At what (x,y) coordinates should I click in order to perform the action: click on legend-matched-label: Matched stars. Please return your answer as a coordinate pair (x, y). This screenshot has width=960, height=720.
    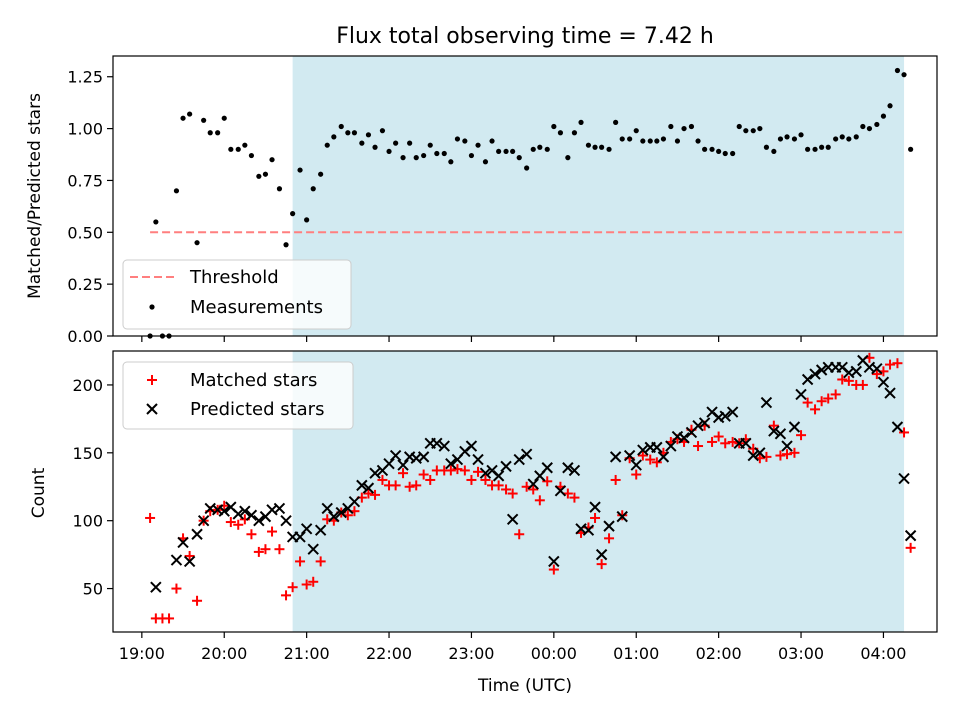
    Looking at the image, I should click on (253, 380).